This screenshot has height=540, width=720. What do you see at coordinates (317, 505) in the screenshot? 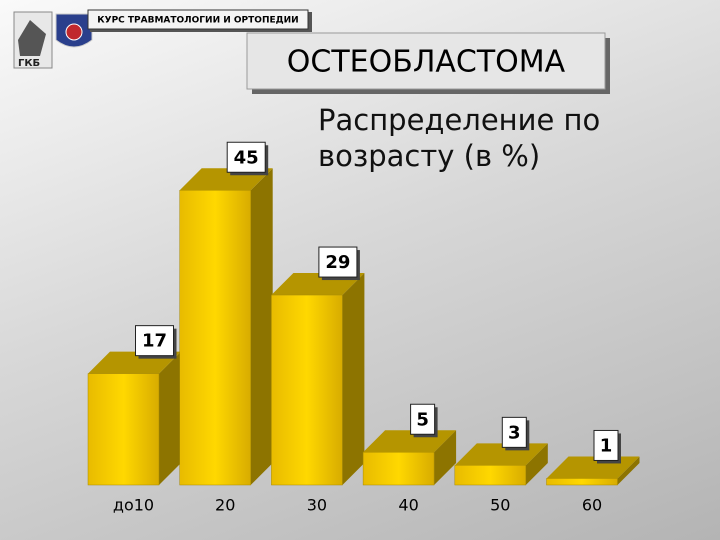
I see `x-tick-label: 30` at bounding box center [317, 505].